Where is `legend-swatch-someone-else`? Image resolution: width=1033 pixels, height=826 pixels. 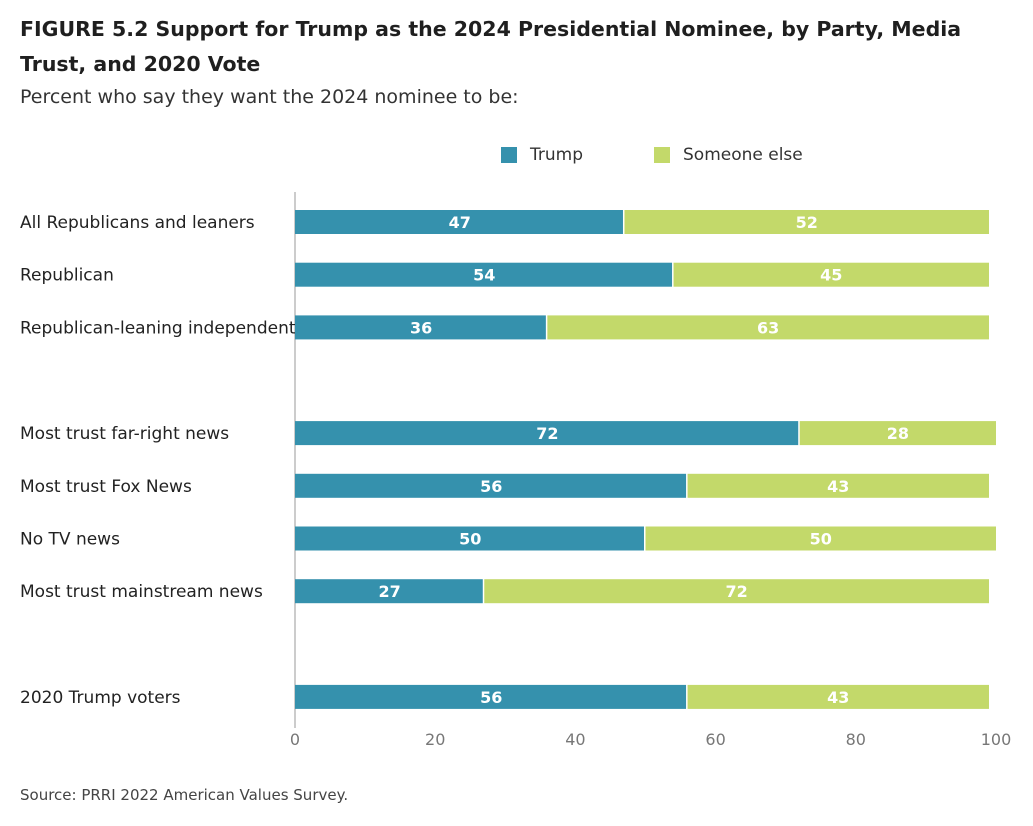
legend-swatch-someone-else is located at coordinates (662, 155).